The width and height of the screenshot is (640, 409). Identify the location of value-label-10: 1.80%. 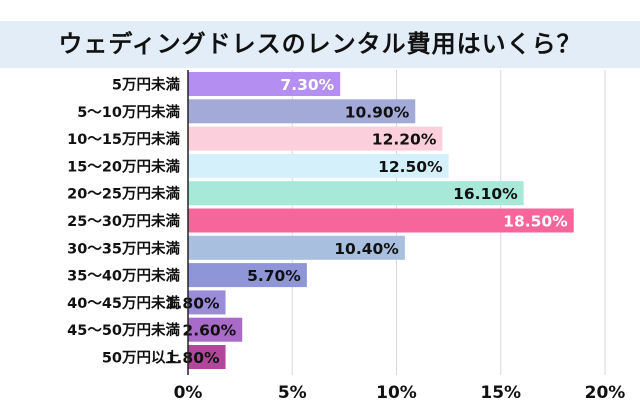
(193, 358).